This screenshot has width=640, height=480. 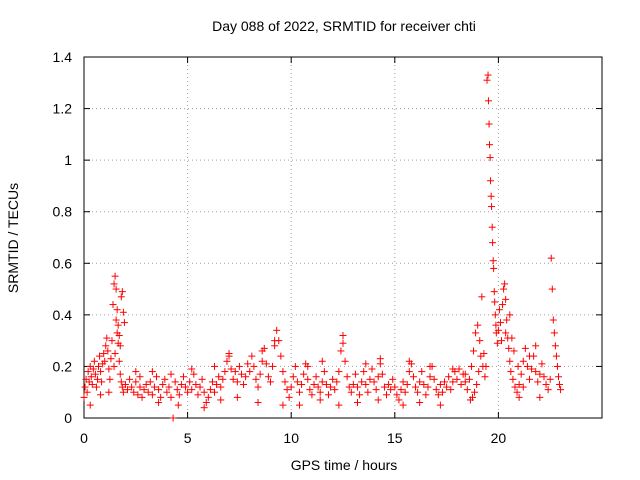 What do you see at coordinates (344, 465) in the screenshot?
I see `x-axis-label: GPS time / hours` at bounding box center [344, 465].